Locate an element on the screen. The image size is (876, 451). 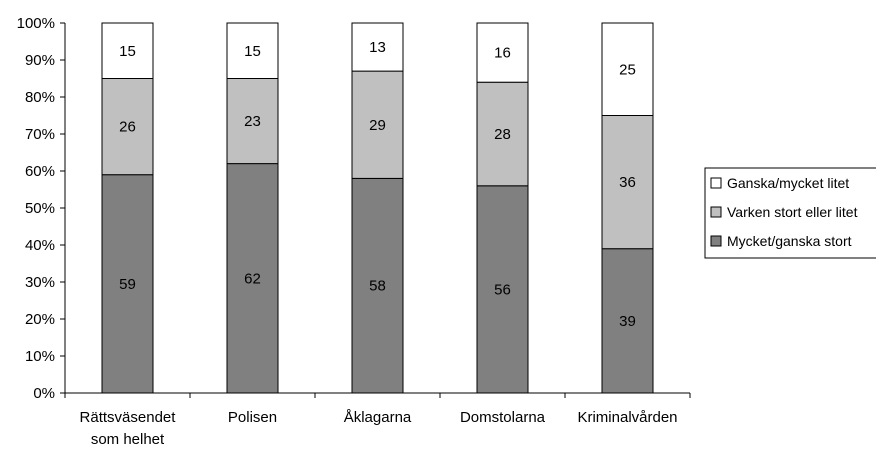
bar-data-label: 56 is located at coordinates (502, 289).